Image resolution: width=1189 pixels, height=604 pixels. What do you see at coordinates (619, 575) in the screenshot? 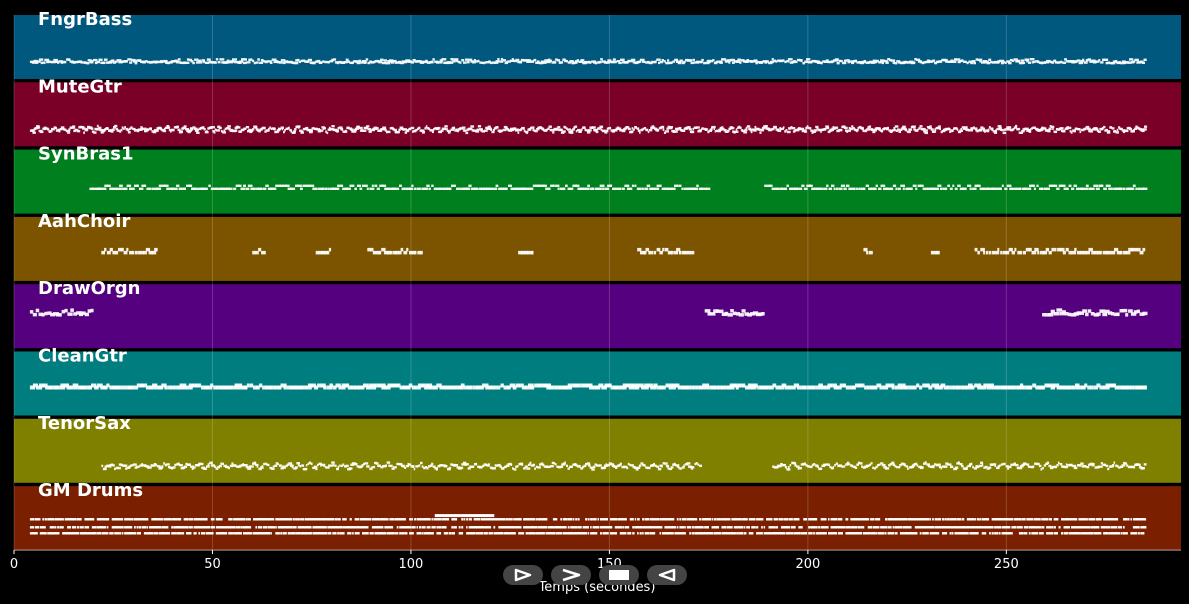
I see `stop-button` at bounding box center [619, 575].